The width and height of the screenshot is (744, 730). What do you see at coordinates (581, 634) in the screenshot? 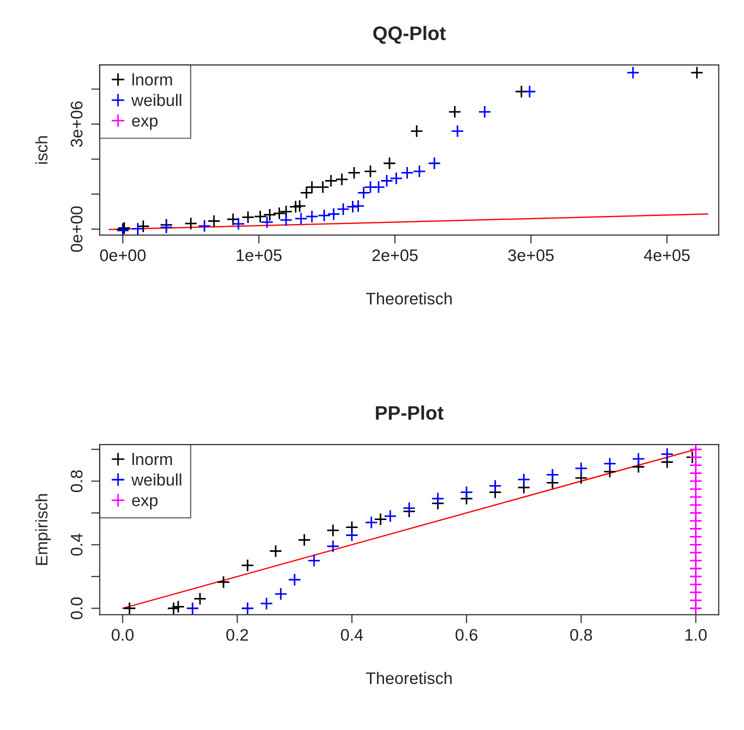
I see `x-tick-label: 0.8` at bounding box center [581, 634].